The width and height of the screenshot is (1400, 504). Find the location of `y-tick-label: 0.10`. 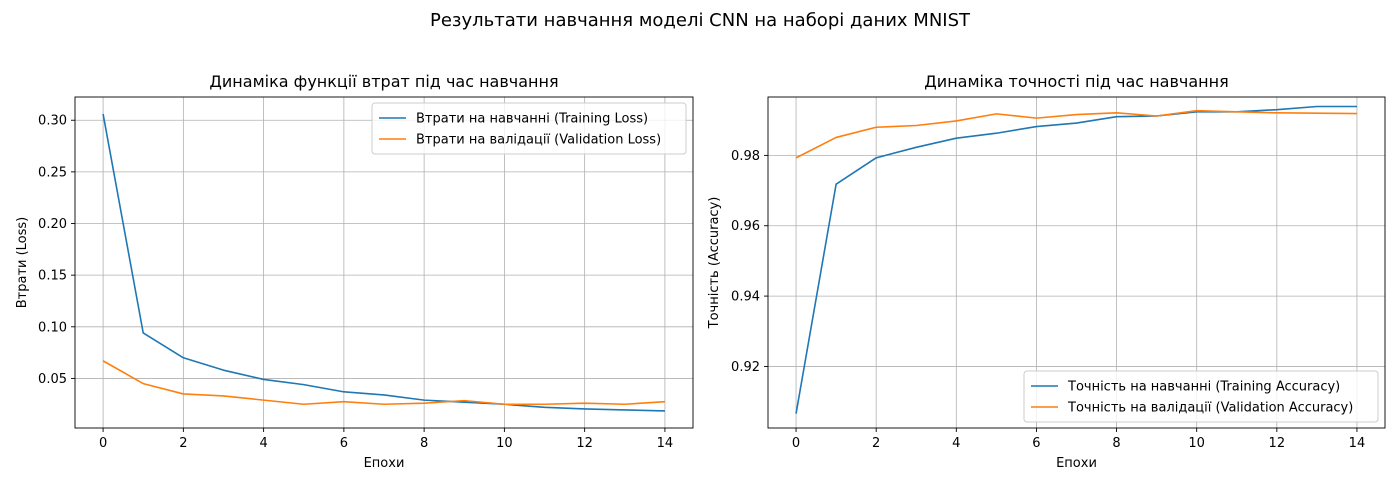

y-tick-label: 0.10 is located at coordinates (52, 327).